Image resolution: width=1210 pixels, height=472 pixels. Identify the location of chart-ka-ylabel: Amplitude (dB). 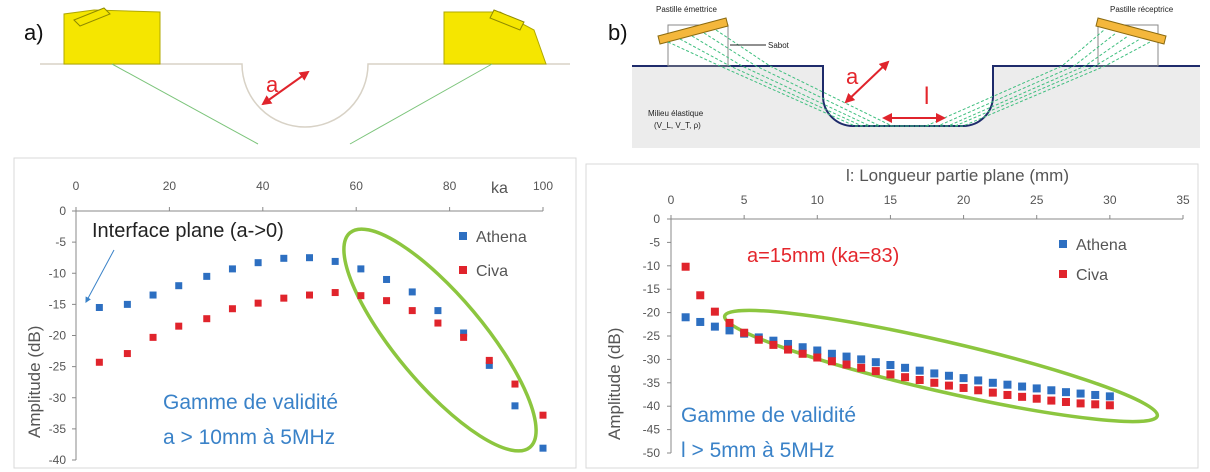
(34, 382).